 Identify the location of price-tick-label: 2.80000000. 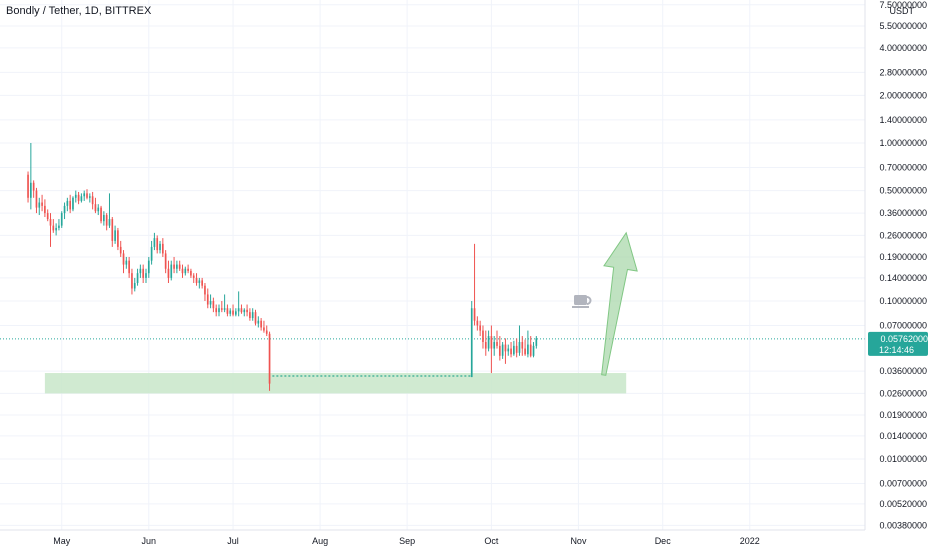
(903, 72).